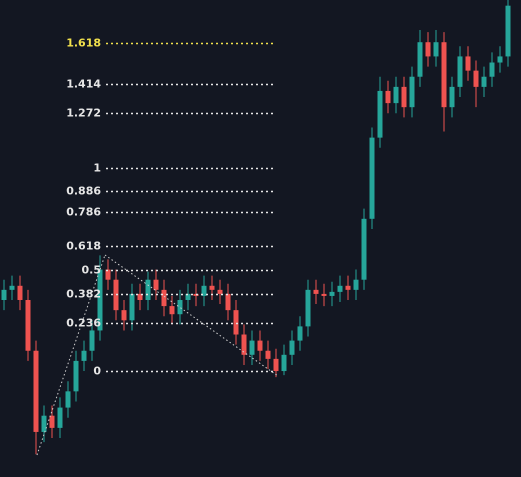 The height and width of the screenshot is (477, 521). I want to click on fib-level-label: 1.618, so click(83, 43).